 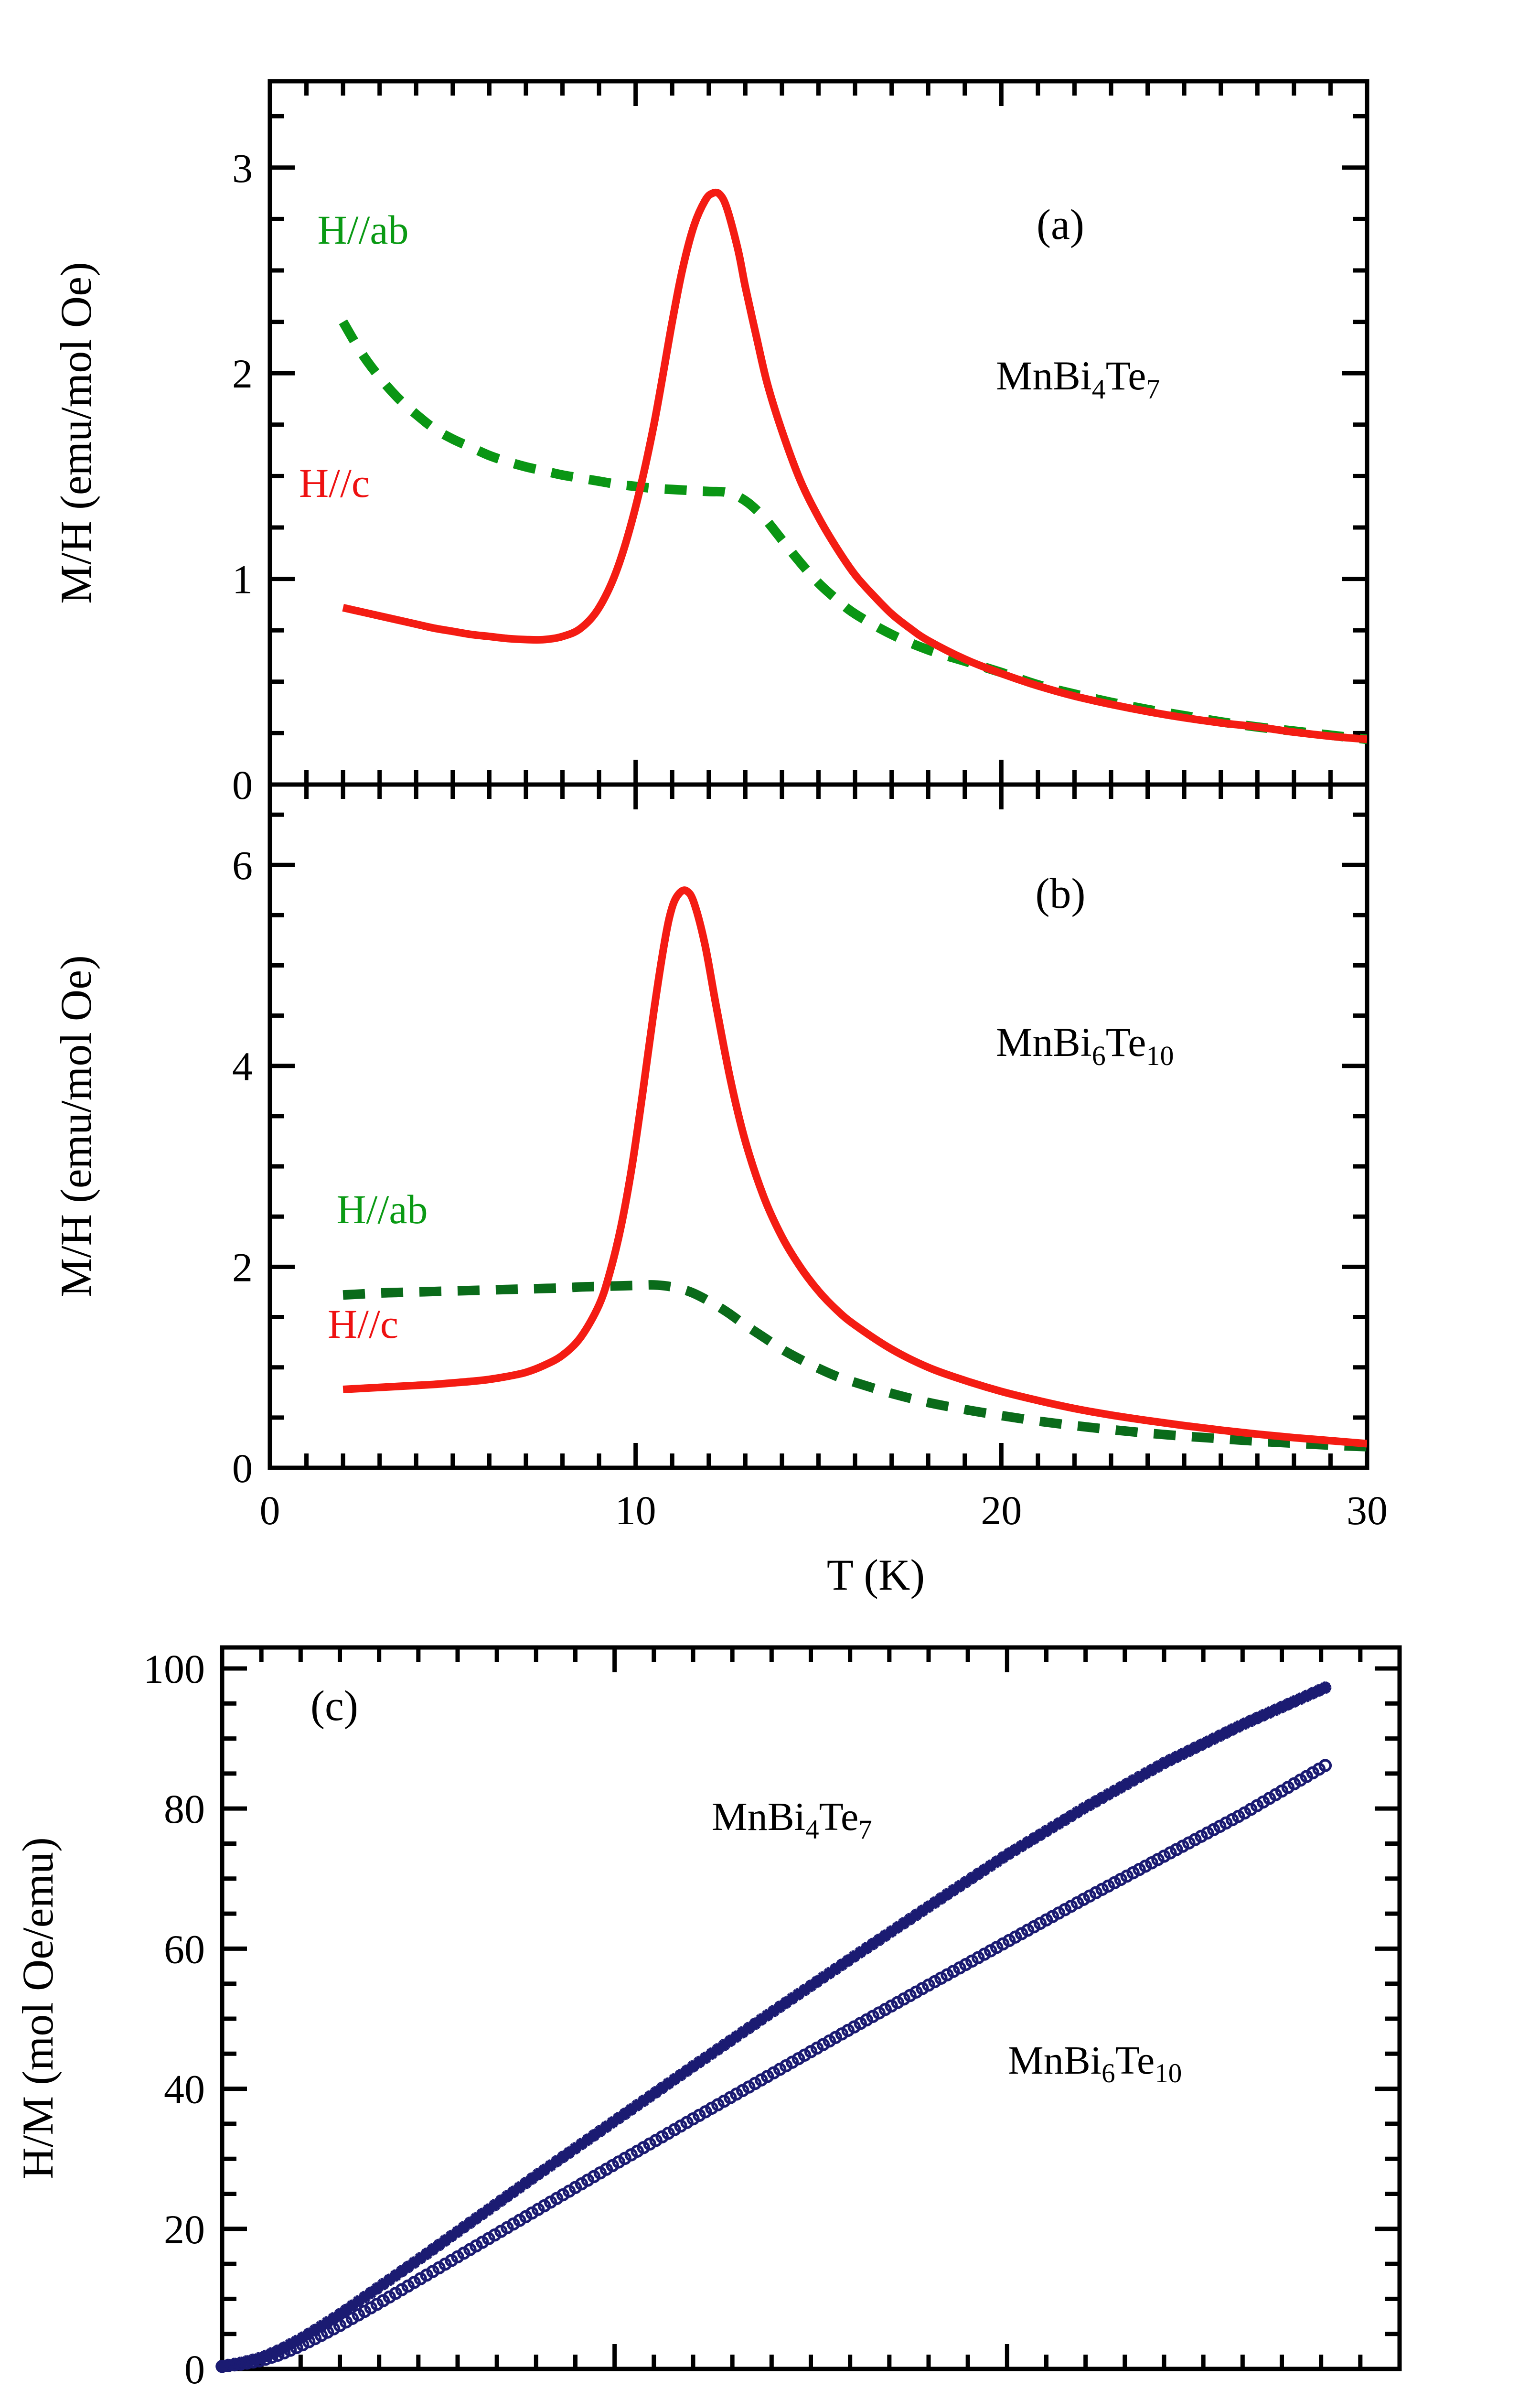 I want to click on panel-c-ylabel: H/M (mol Oe/emu), so click(x=38, y=2008).